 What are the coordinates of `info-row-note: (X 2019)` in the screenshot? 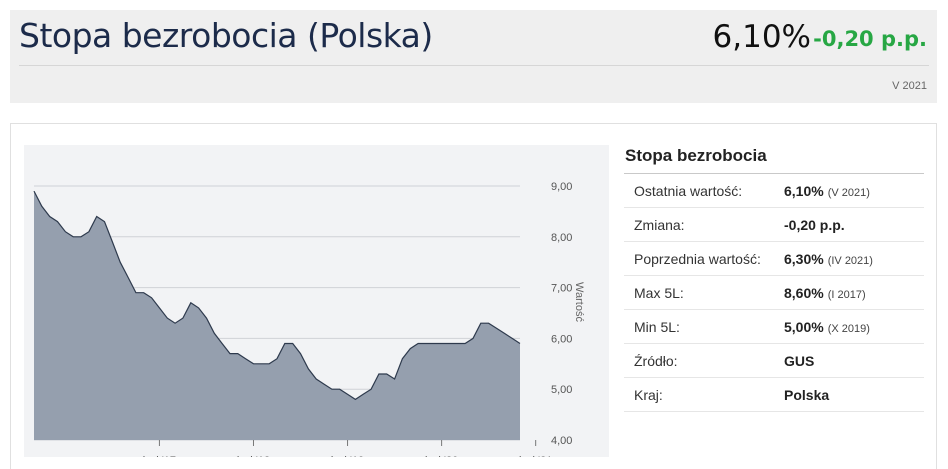 It's located at (848, 329).